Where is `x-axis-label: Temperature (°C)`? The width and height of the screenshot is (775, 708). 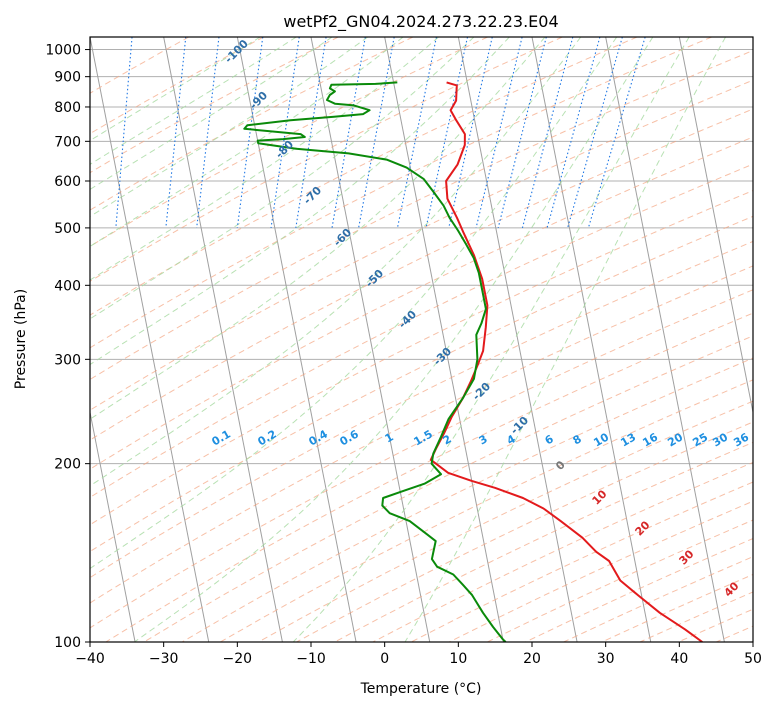 x-axis-label: Temperature (°C) is located at coordinates (421, 689).